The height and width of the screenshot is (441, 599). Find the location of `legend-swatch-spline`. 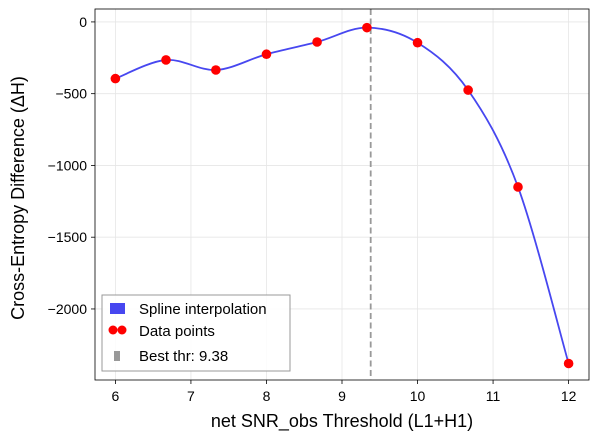

legend-swatch-spline is located at coordinates (117, 308).